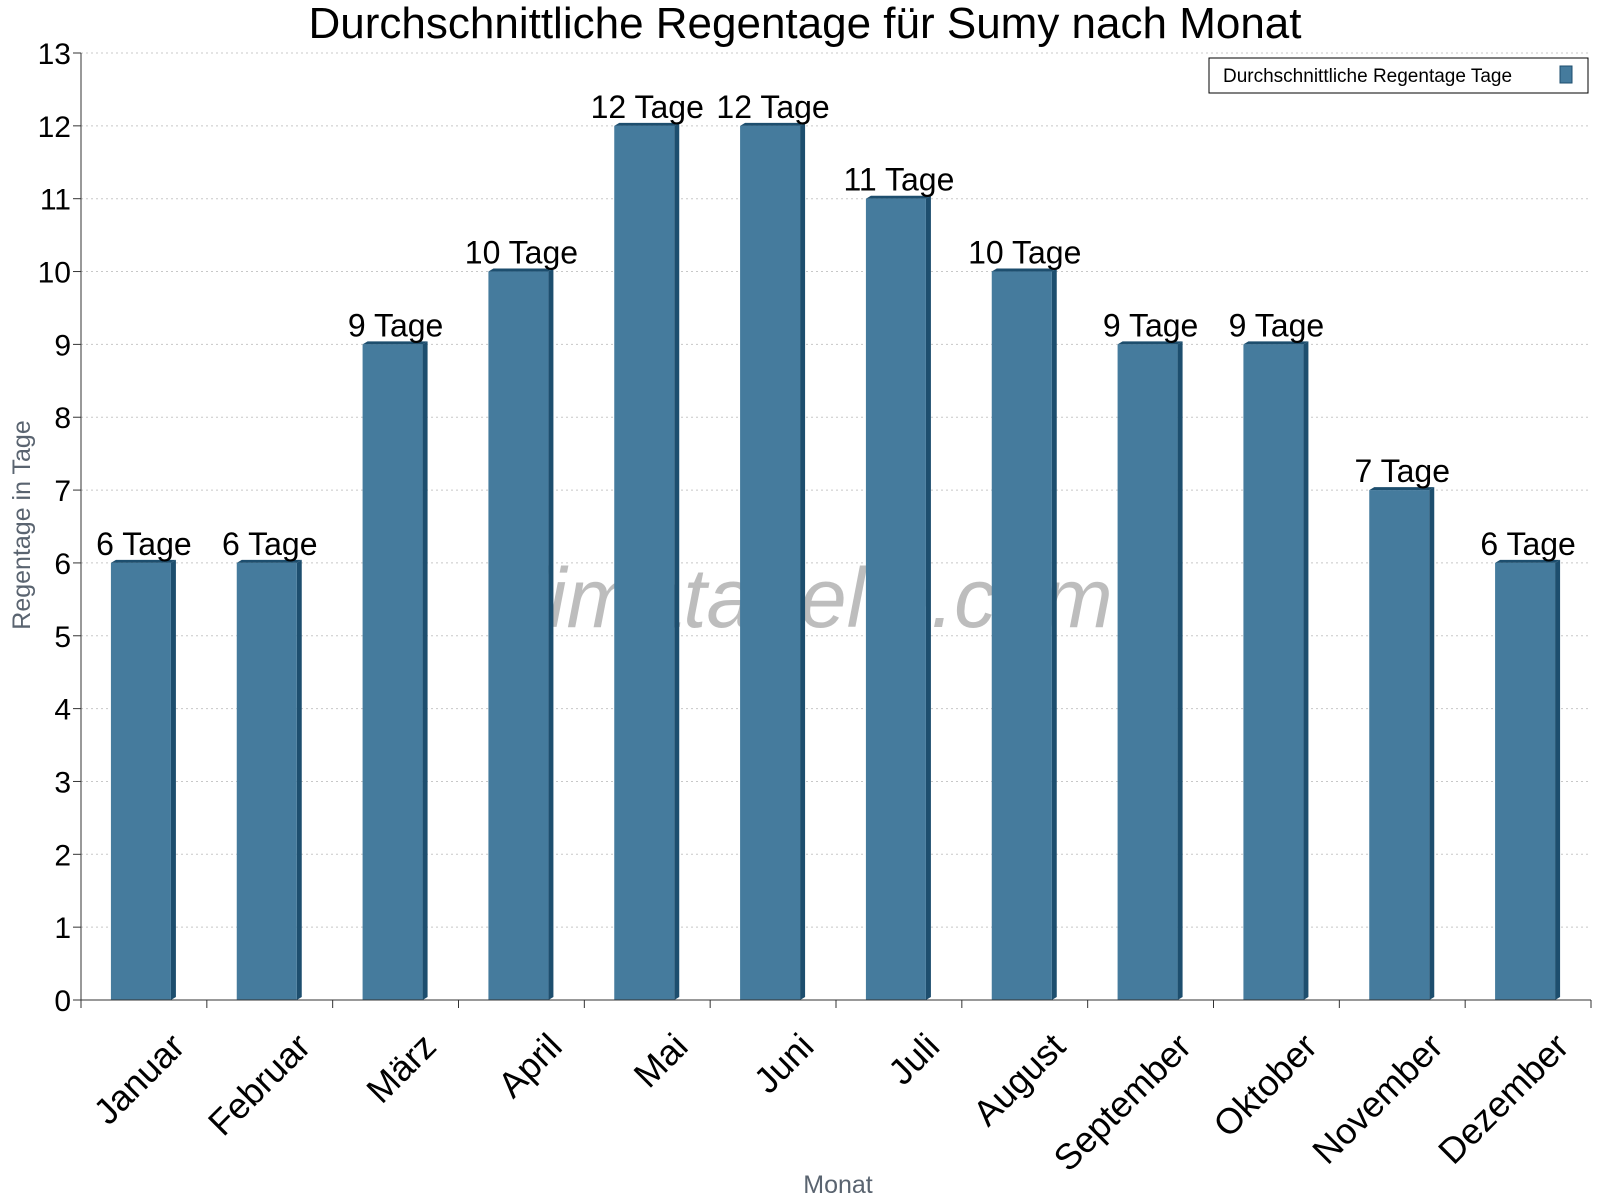 The width and height of the screenshot is (1600, 1200). What do you see at coordinates (62, 1001) in the screenshot?
I see `y-tick-label: 0` at bounding box center [62, 1001].